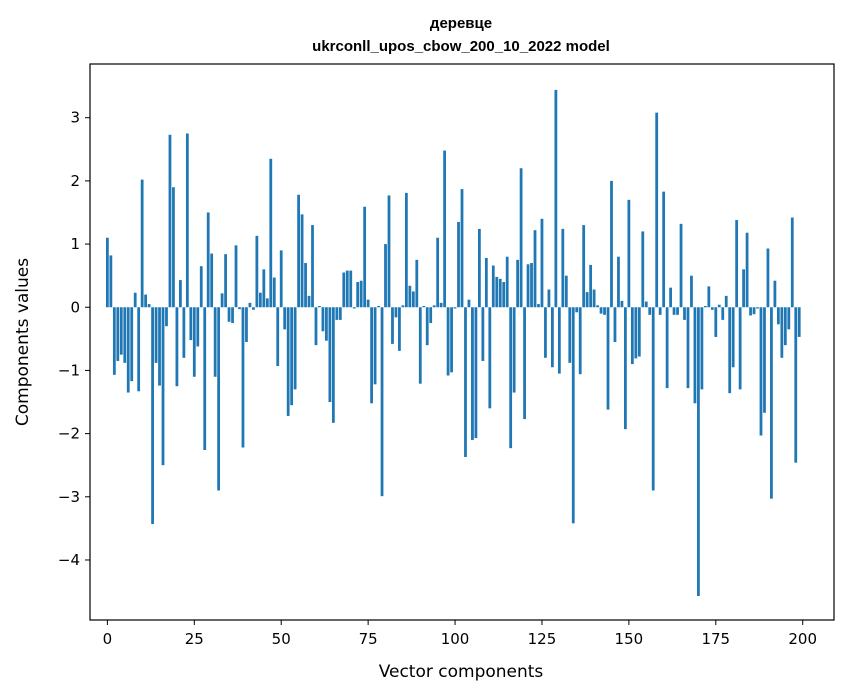  I want to click on x-tick-label: 50, so click(281, 639).